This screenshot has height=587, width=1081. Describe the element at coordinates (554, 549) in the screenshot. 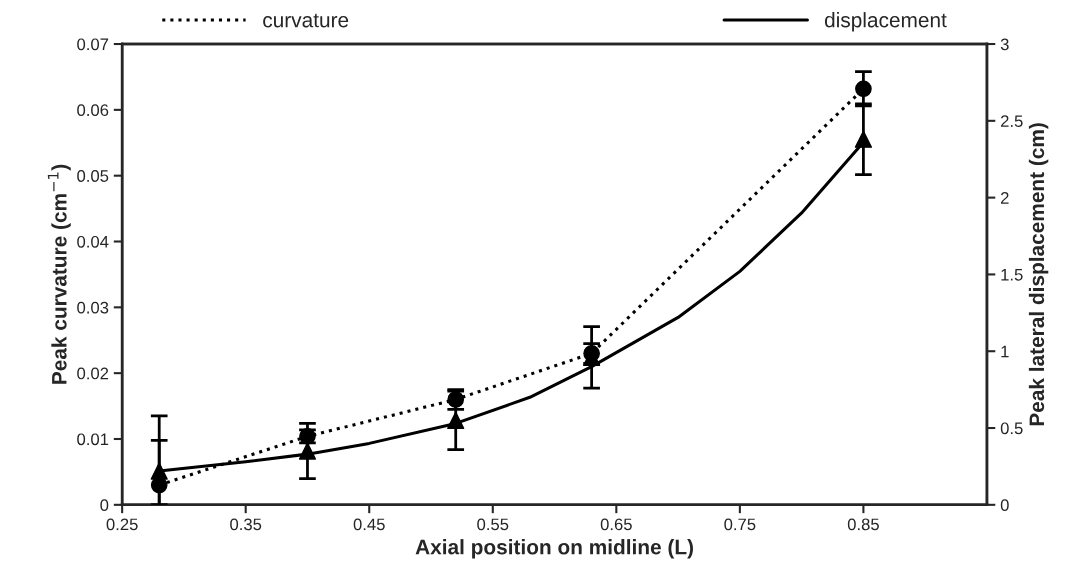

I see `x-axis-title: Axial position on midline (L)` at that location.